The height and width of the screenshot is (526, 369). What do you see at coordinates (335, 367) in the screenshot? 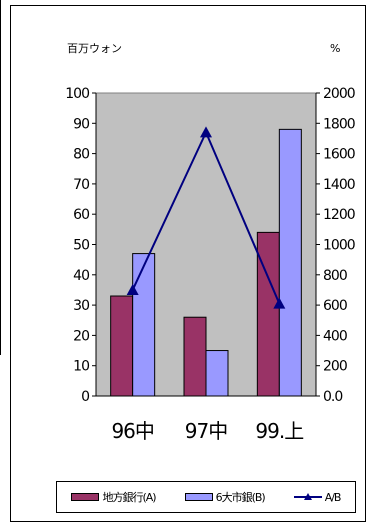
I see `right-tick-label: 200` at bounding box center [335, 367].